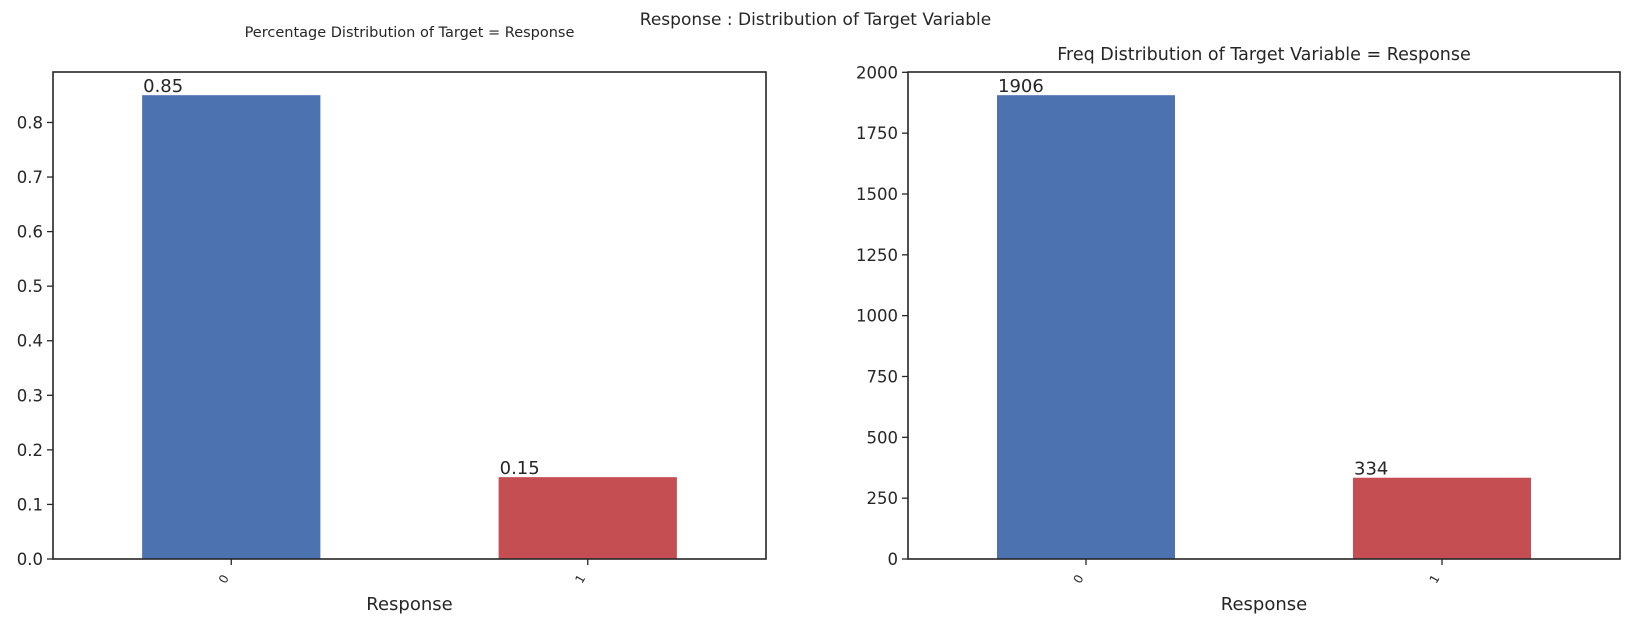 This screenshot has width=1631, height=627. I want to click on y-tick-label: 0.1, so click(30, 504).